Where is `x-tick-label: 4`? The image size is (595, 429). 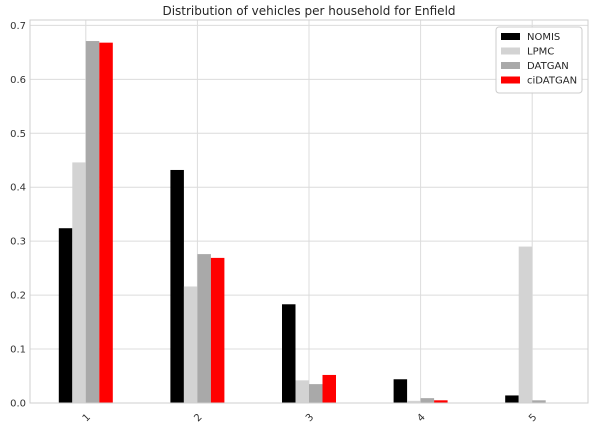
x-tick-label: 4 is located at coordinates (422, 418).